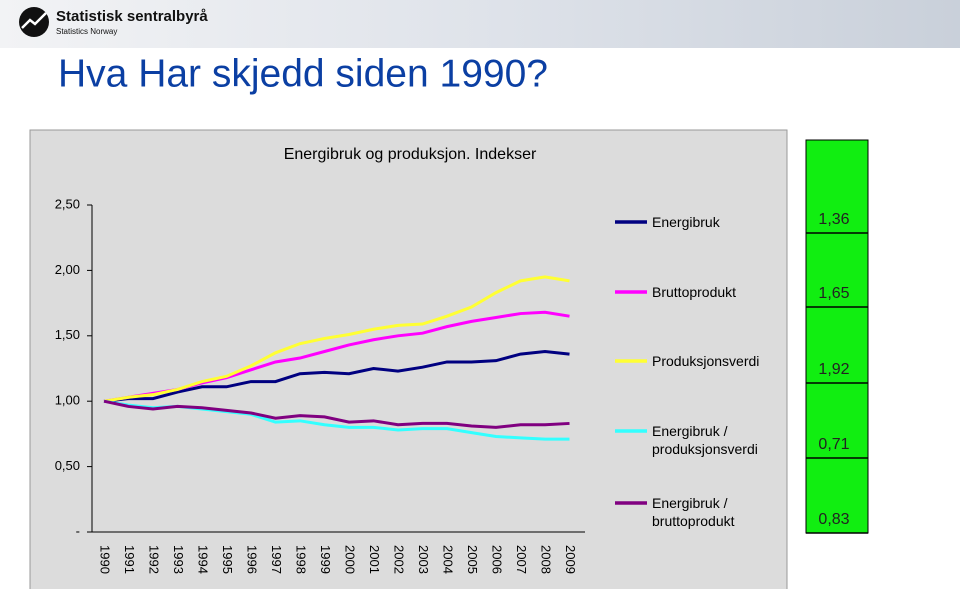 The image size is (960, 589). Describe the element at coordinates (833, 219) in the screenshot. I see `summary-value: 1,36` at that location.